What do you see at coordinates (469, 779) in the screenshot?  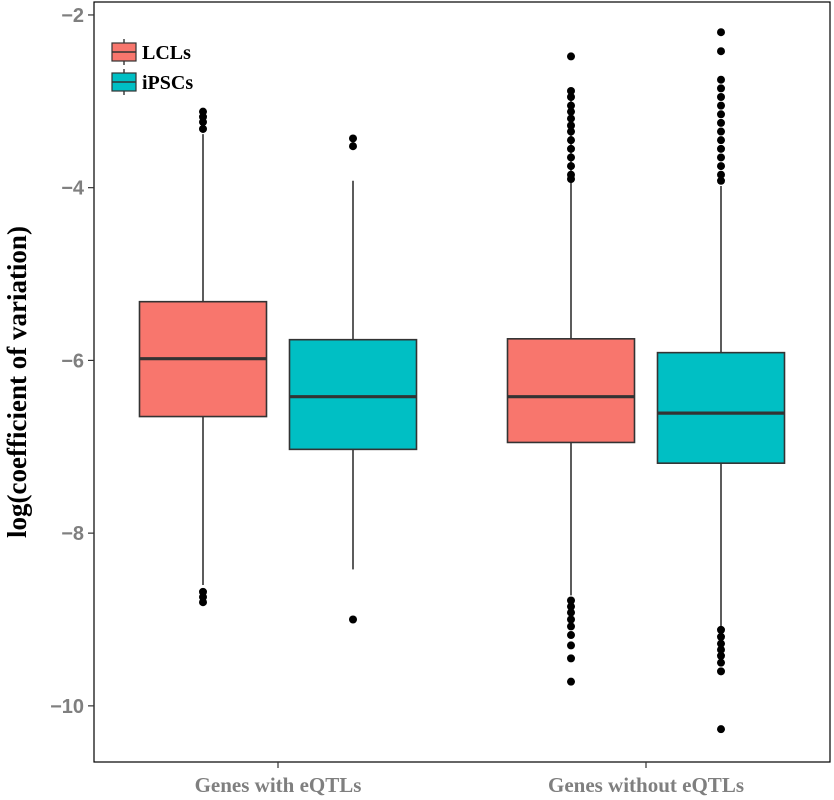 I see `x-axis: Genes with eQTLs Genes without eQTLs` at bounding box center [469, 779].